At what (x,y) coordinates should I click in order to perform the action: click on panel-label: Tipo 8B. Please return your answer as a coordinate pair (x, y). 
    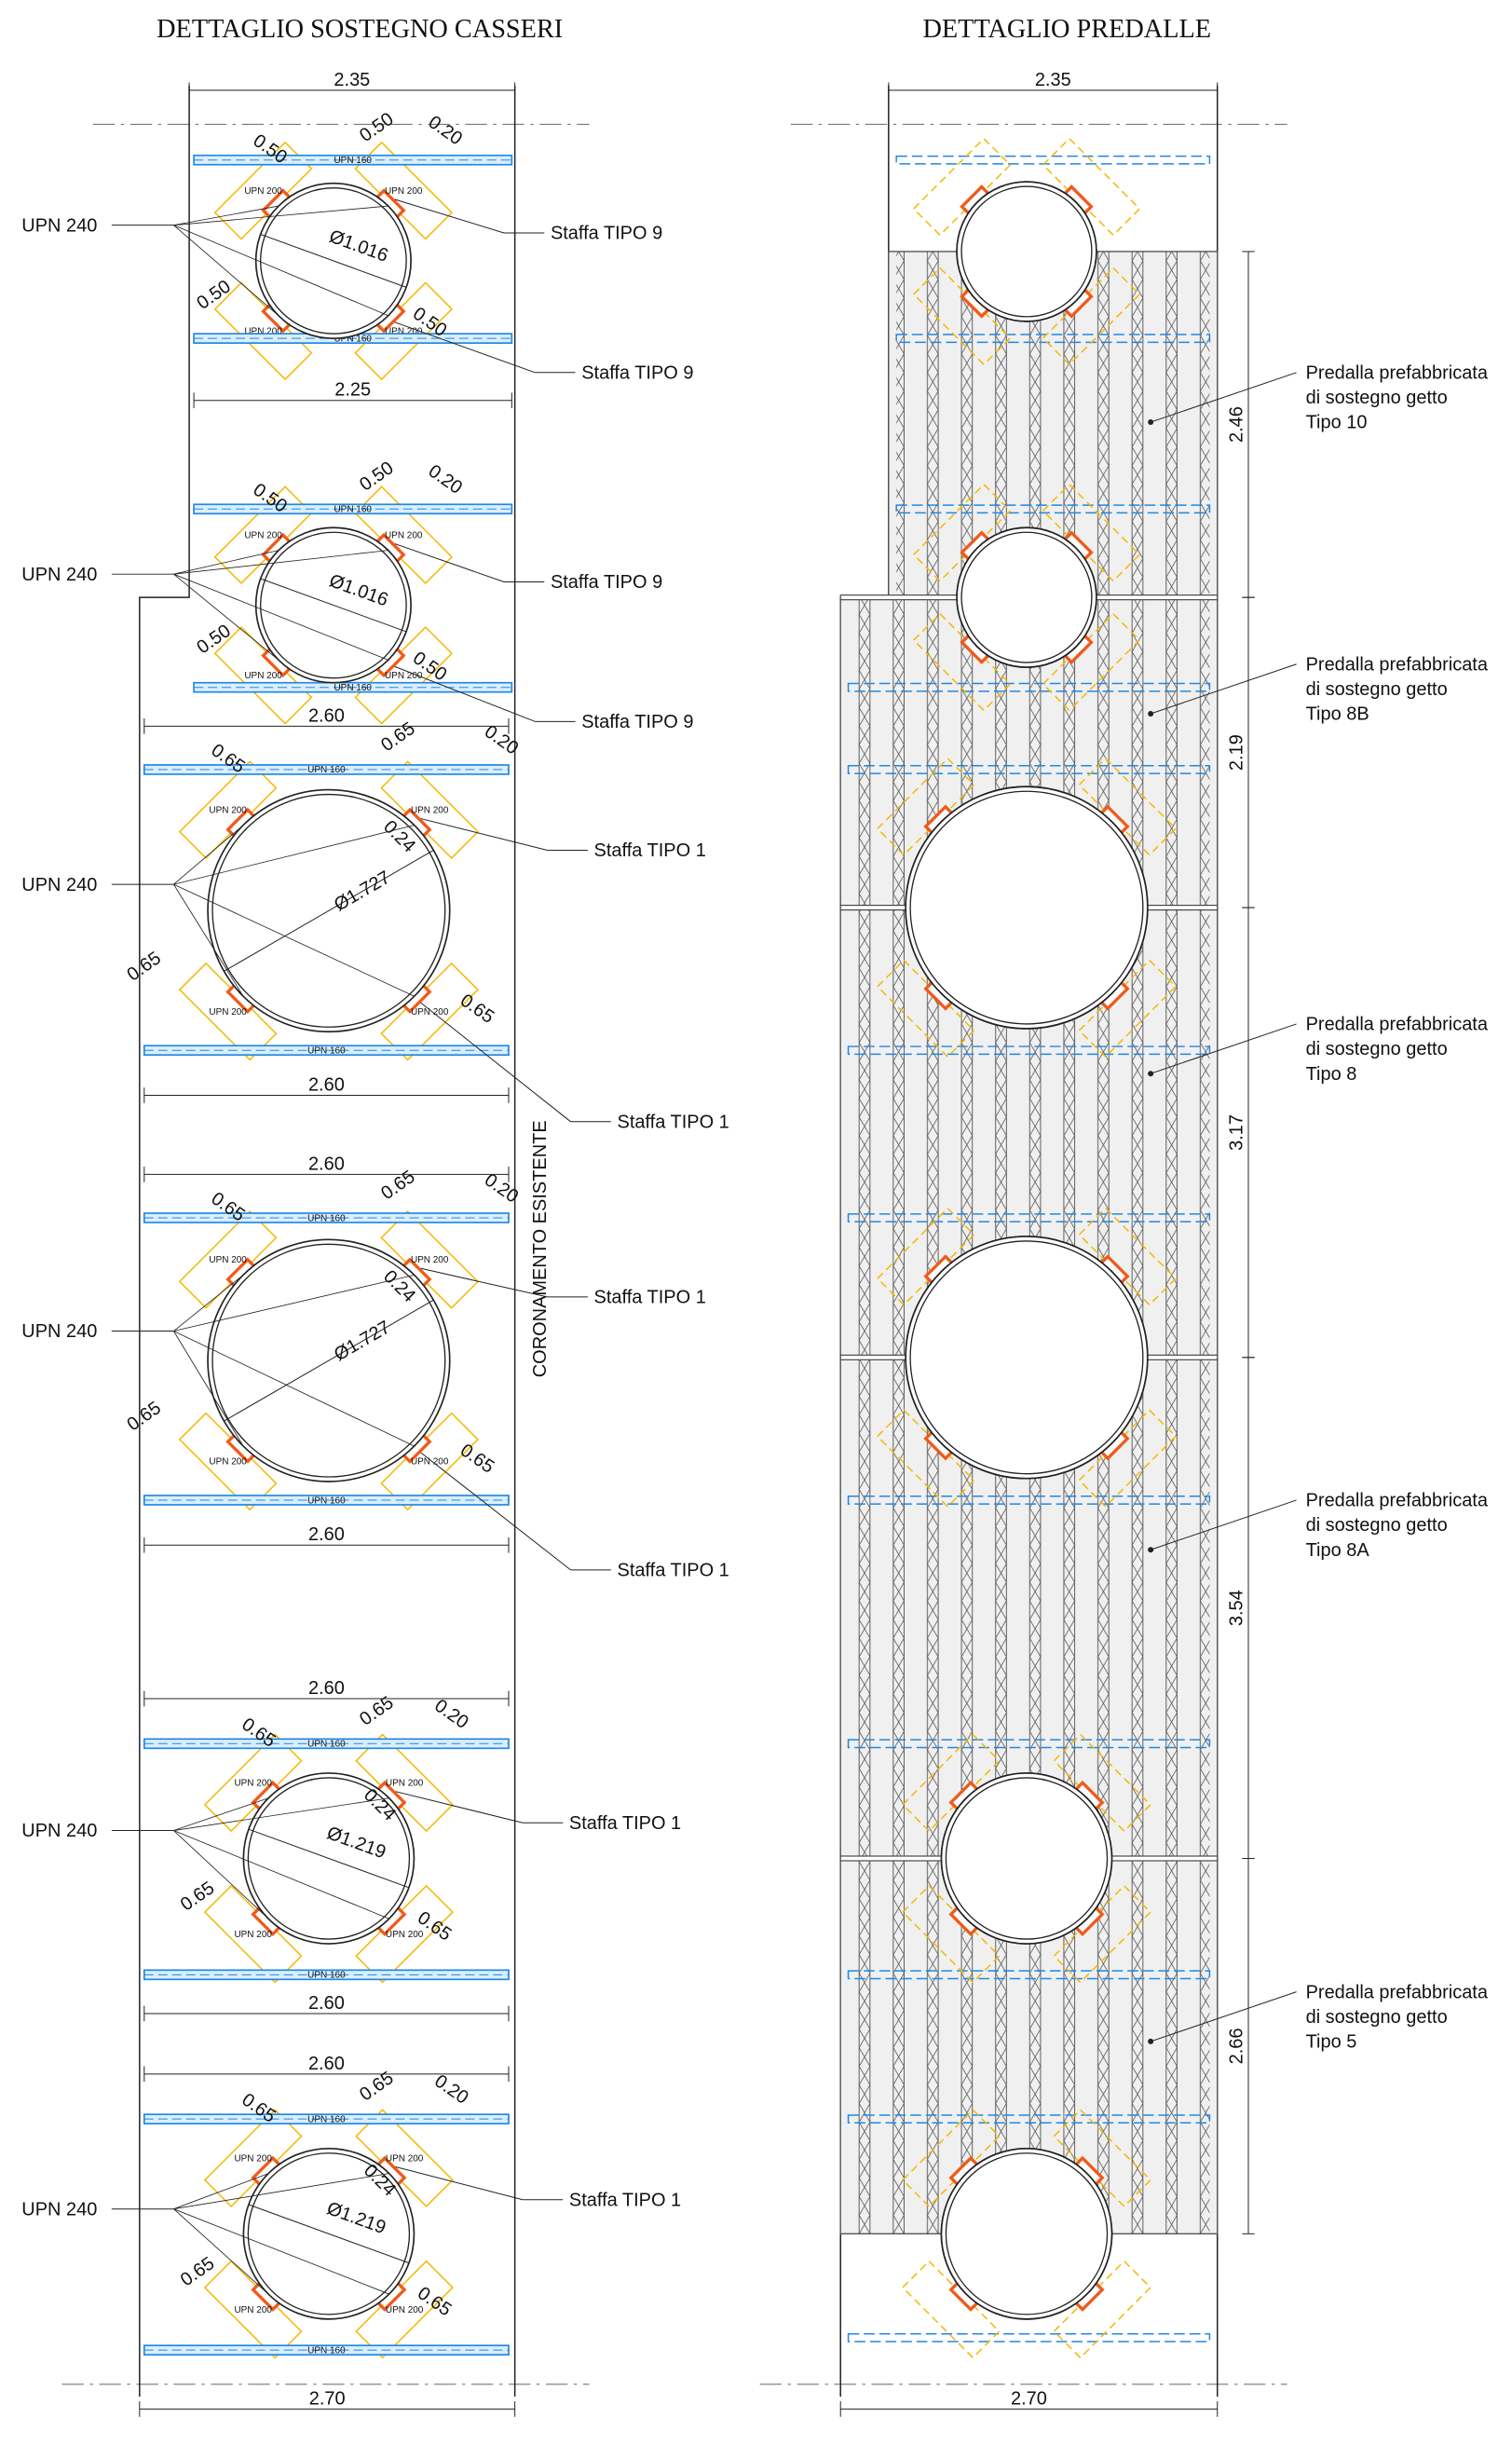
    Looking at the image, I should click on (1337, 715).